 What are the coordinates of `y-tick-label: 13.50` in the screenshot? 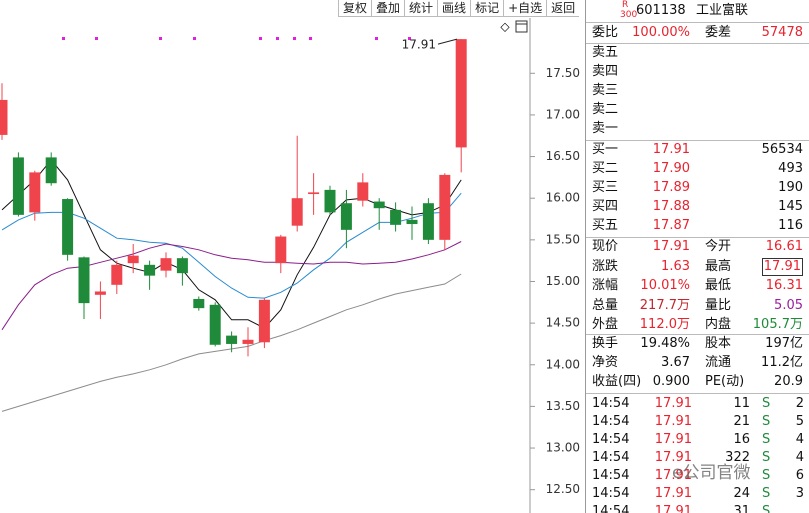 It's located at (563, 406).